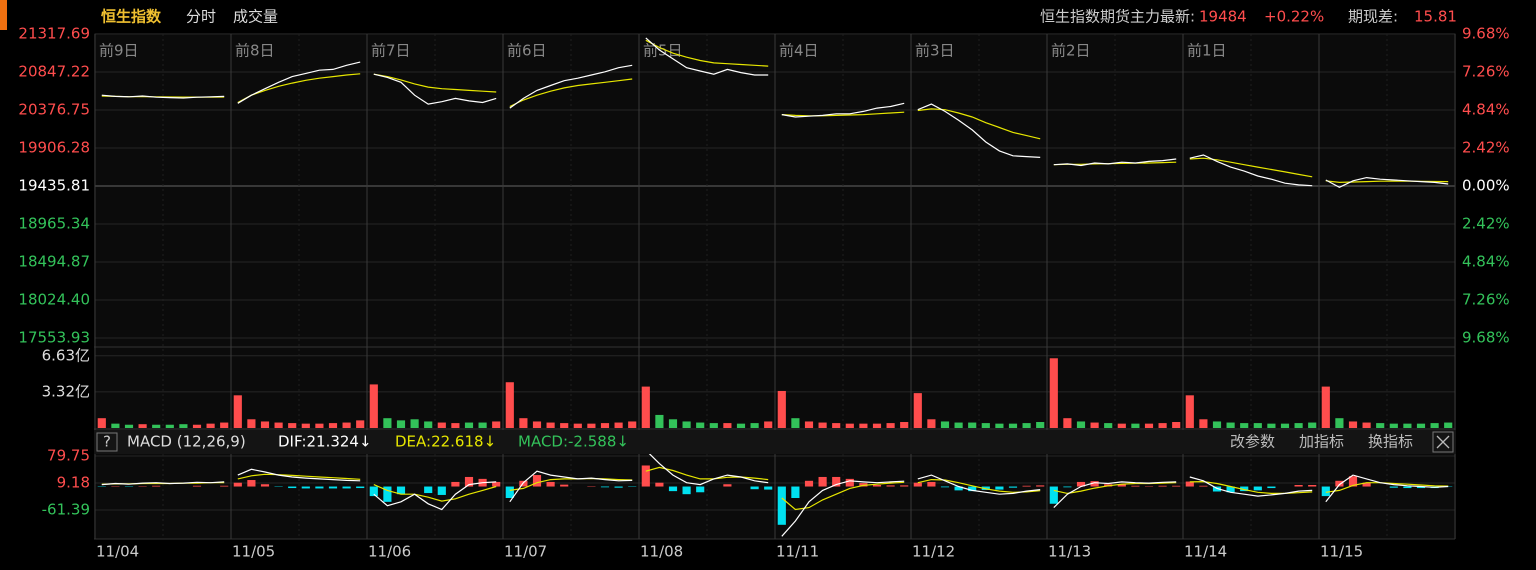 Image resolution: width=1536 pixels, height=570 pixels. Describe the element at coordinates (1205, 552) in the screenshot. I see `x-tick-label: 11/14` at that location.